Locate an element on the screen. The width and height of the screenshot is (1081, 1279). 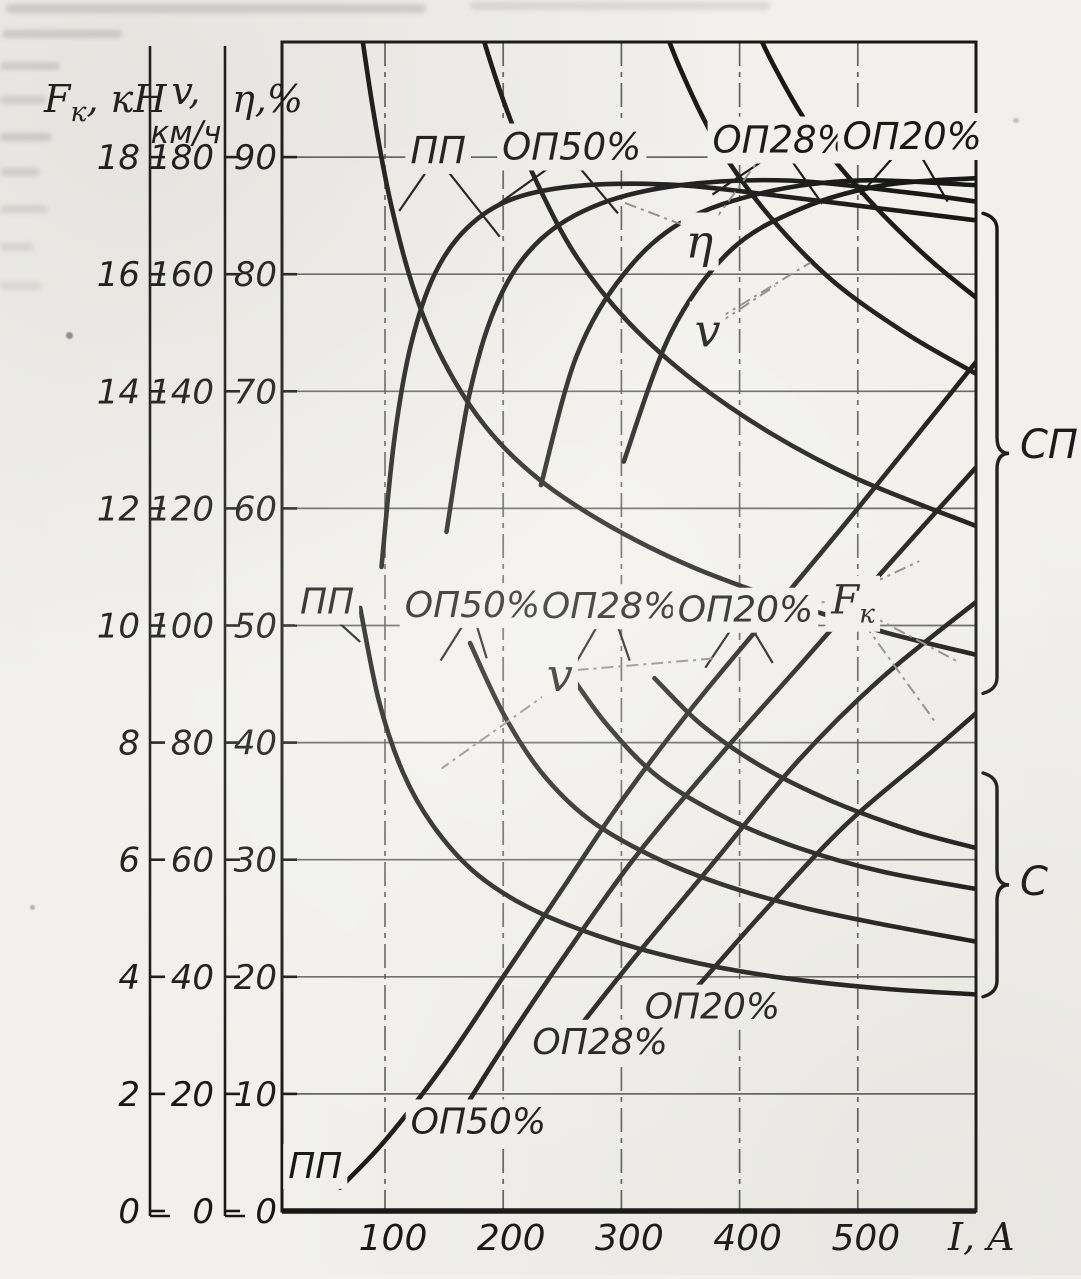
label-top-op28: ОП28% is located at coordinates (782, 139).